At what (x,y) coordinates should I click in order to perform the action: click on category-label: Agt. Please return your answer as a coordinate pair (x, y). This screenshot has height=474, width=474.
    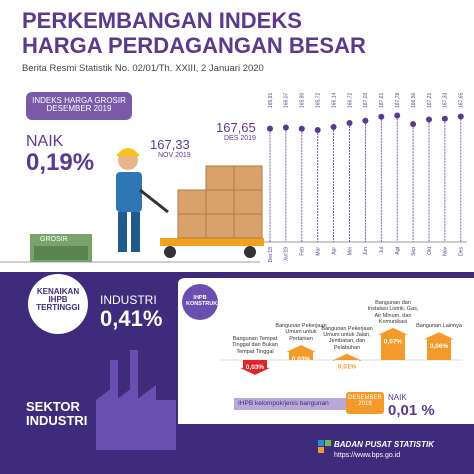
    Looking at the image, I should click on (398, 250).